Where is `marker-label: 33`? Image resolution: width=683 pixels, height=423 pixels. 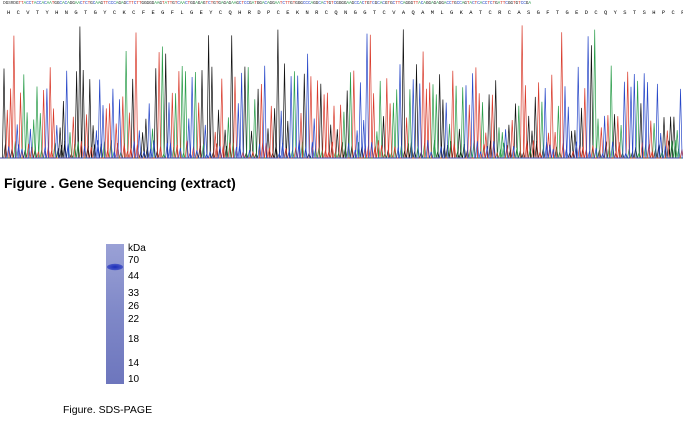 marker-label: 33 is located at coordinates (134, 293).